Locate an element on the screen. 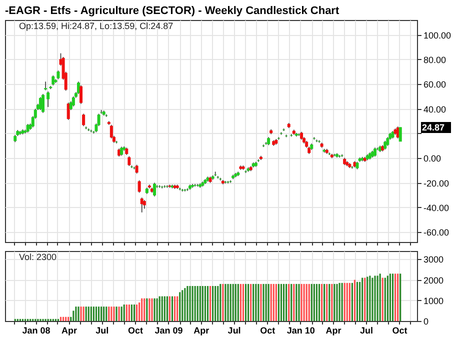 The image size is (470, 338). annotation: Op:13.59, Hi:24.87, Lo:13.59, Cl:24.87 is located at coordinates (96, 26).